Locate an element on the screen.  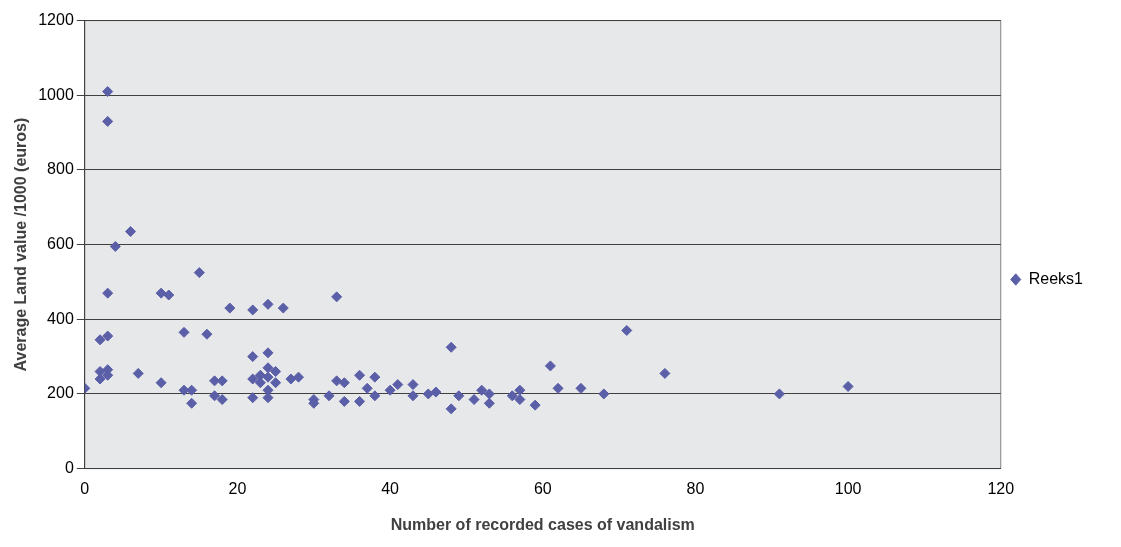
legend-label: Reeks1 is located at coordinates (1056, 278).